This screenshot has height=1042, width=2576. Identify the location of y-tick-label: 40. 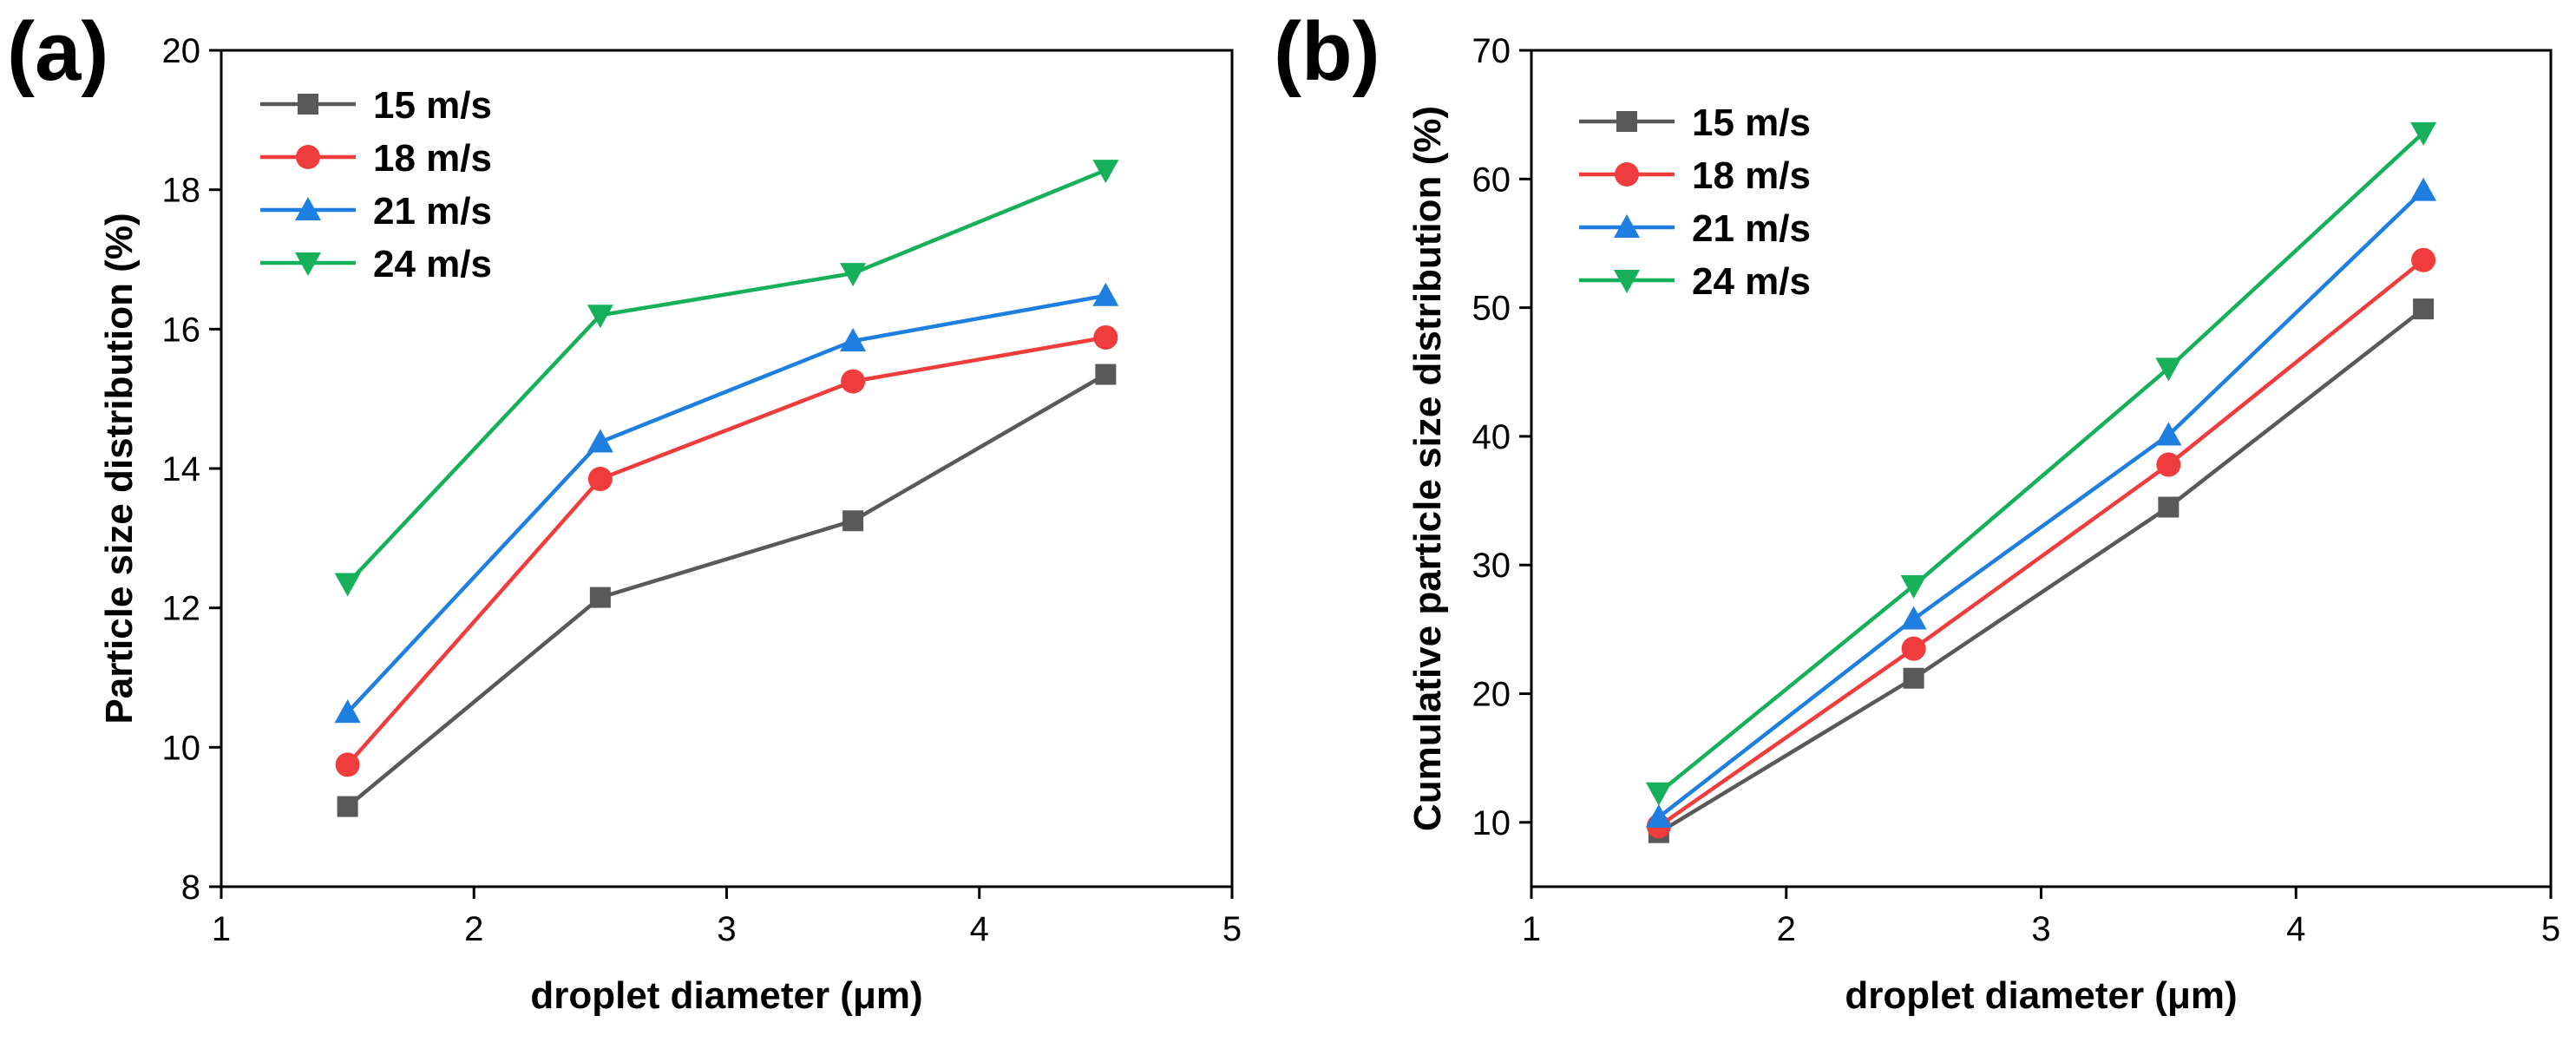
(1491, 437).